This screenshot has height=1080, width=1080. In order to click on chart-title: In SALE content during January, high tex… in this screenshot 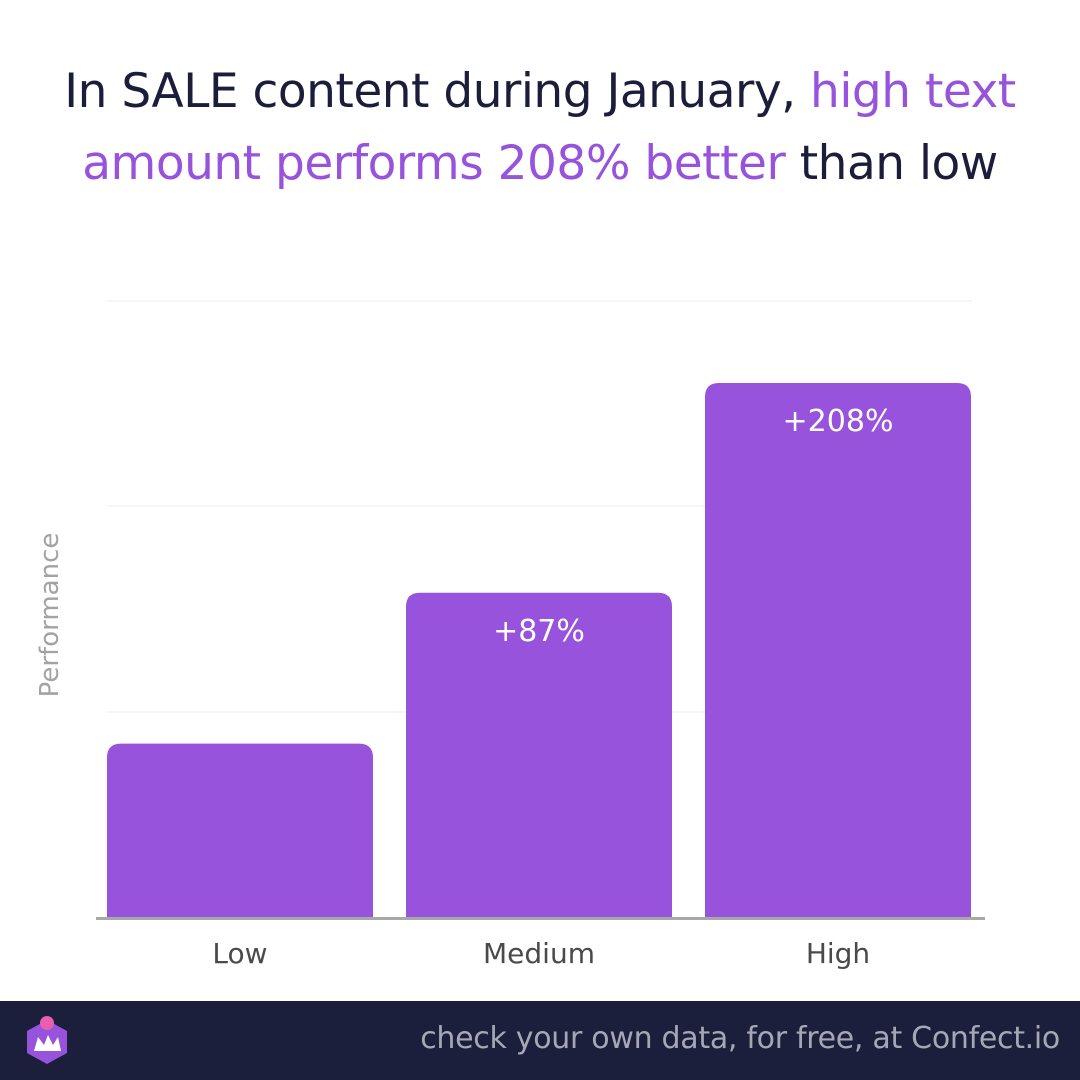, I will do `click(540, 128)`.